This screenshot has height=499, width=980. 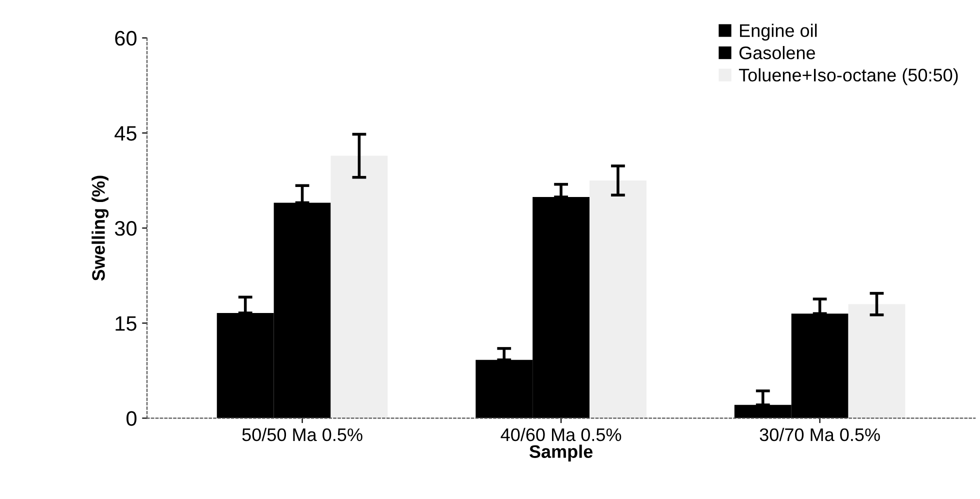 I want to click on y-tick-label: 60, so click(x=125, y=38).